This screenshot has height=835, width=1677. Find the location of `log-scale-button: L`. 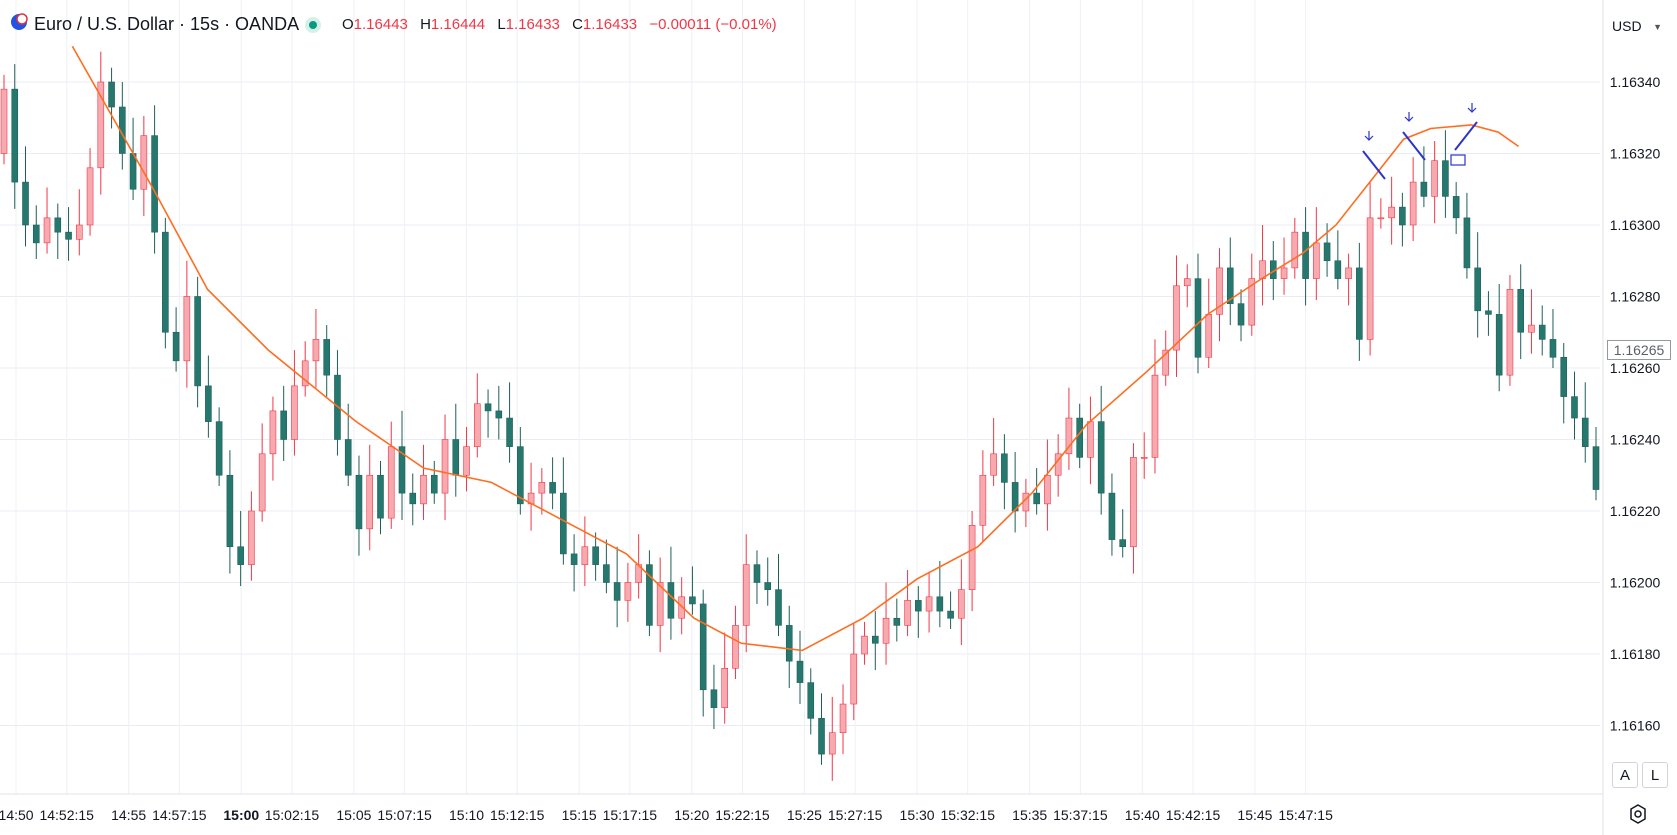

log-scale-button: L is located at coordinates (1655, 775).